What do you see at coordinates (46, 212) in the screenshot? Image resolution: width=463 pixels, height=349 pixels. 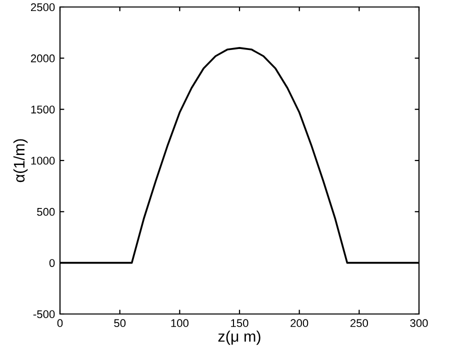 I see `y-tick-label: 500` at bounding box center [46, 212].